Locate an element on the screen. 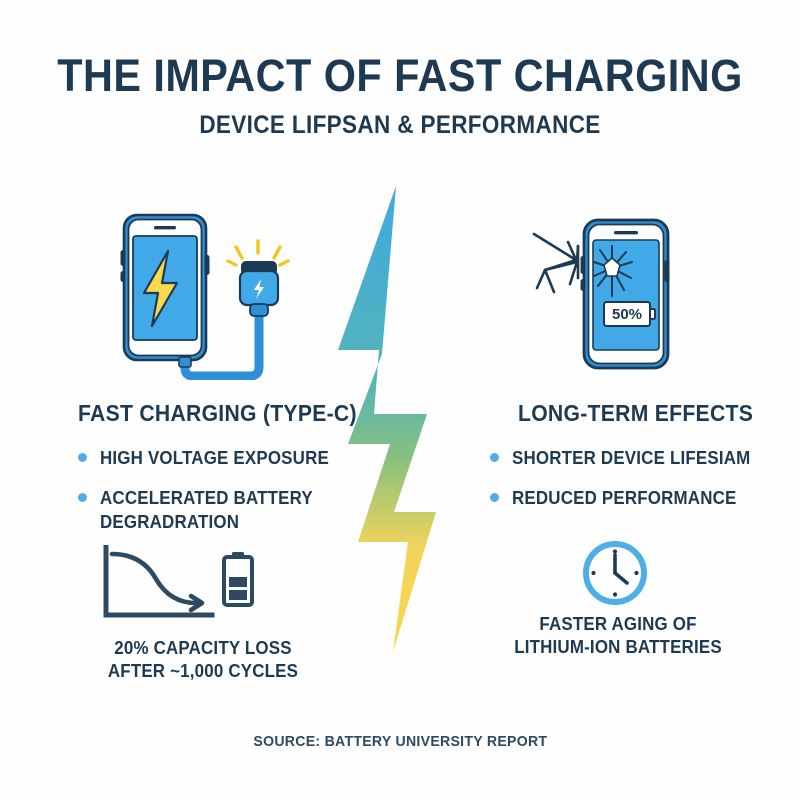 Image resolution: width=800 pixels, height=800 pixels. battery-icon is located at coordinates (238, 579).